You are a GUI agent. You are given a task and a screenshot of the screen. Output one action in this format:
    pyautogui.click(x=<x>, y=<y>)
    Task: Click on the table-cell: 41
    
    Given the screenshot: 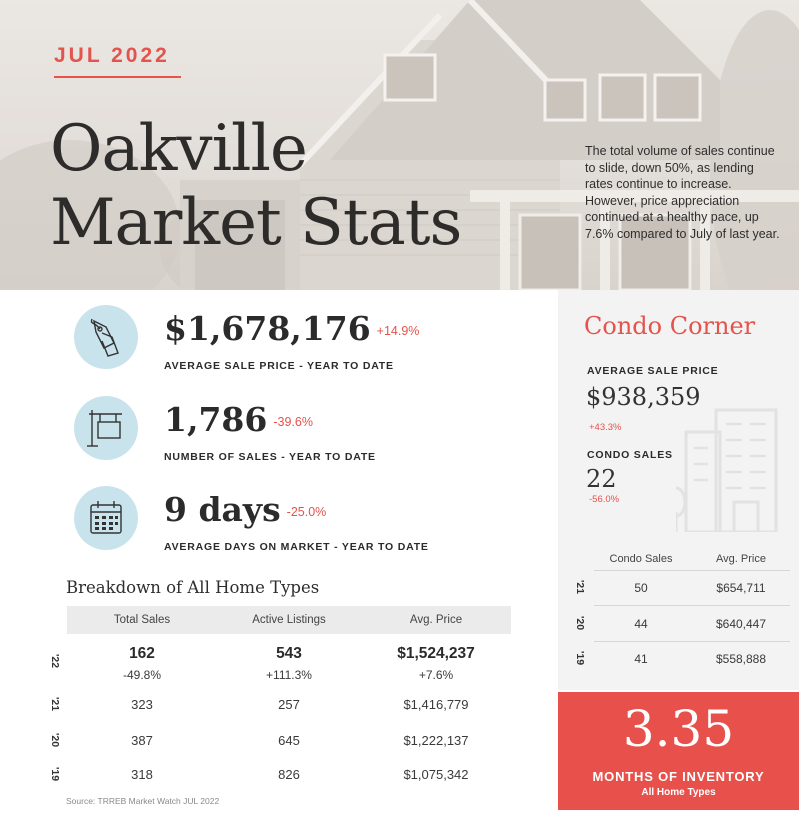 What is the action you would take?
    pyautogui.click(x=641, y=659)
    